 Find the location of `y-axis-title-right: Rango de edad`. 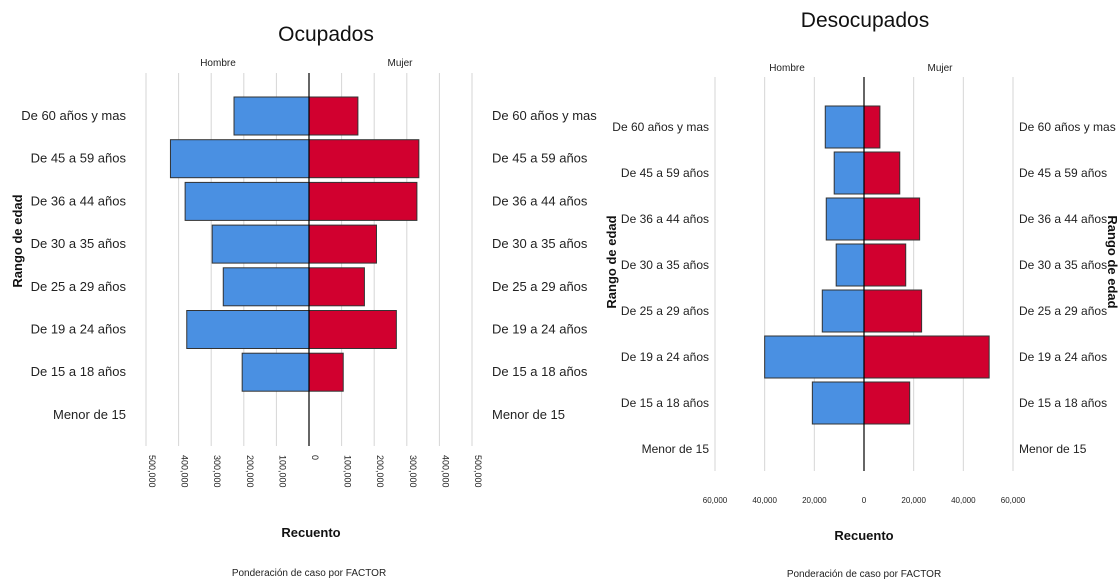

y-axis-title-right: Rango de edad is located at coordinates (1112, 261).